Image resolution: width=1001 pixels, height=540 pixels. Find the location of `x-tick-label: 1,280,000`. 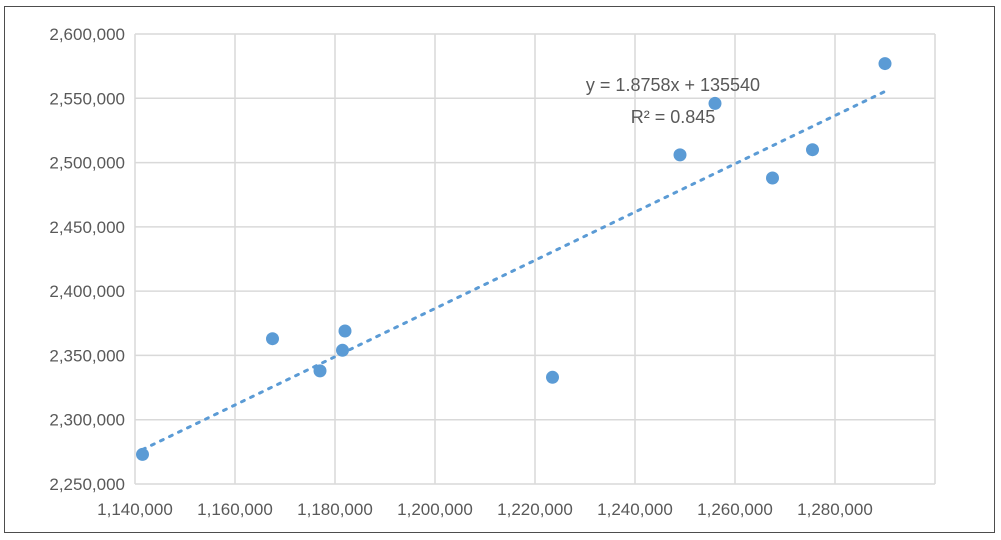

x-tick-label: 1,280,000 is located at coordinates (835, 509).